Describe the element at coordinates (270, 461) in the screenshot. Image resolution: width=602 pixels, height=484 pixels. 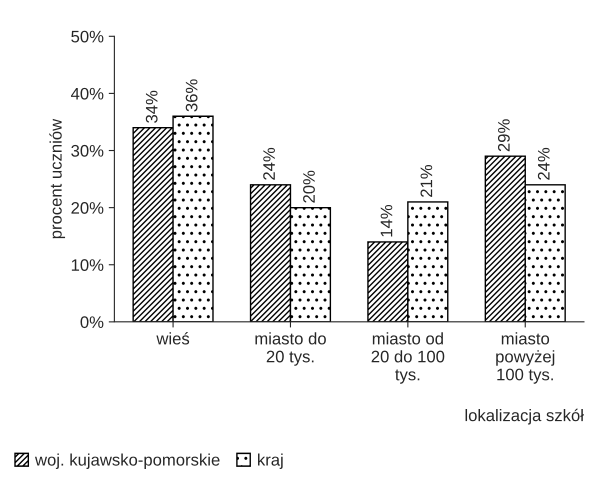
I see `legend-label: kraj` at that location.